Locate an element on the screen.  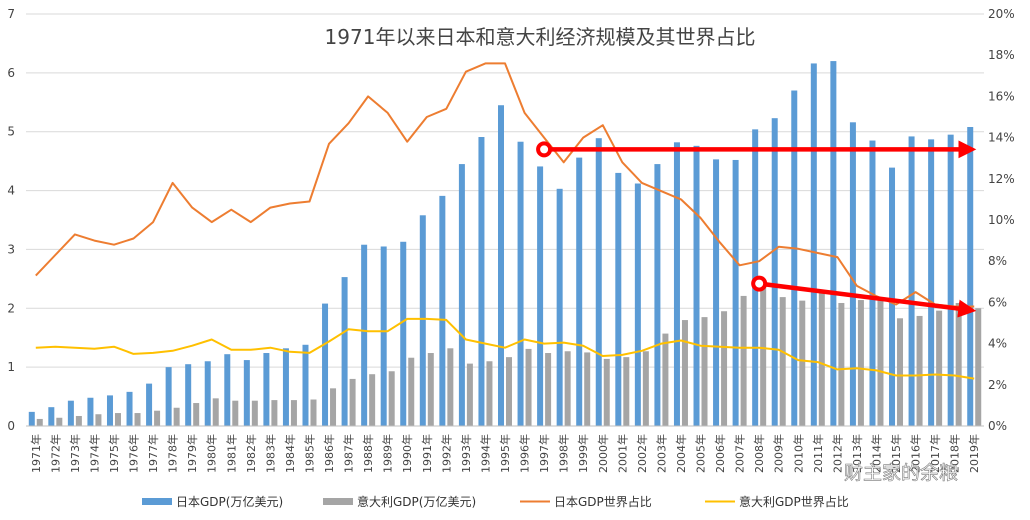
y-right-tick-label: 20% is located at coordinates (1001, 14).